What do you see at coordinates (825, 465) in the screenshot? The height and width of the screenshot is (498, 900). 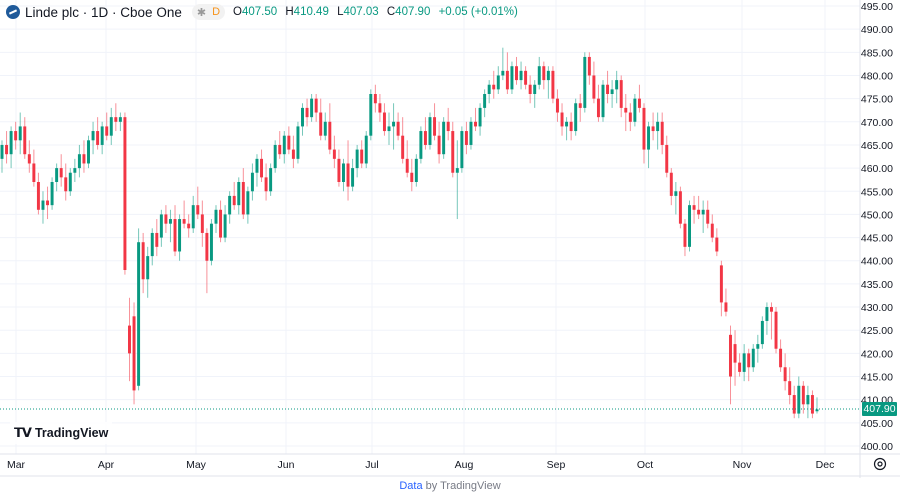 I see `time-tick-label: Dec` at bounding box center [825, 465].